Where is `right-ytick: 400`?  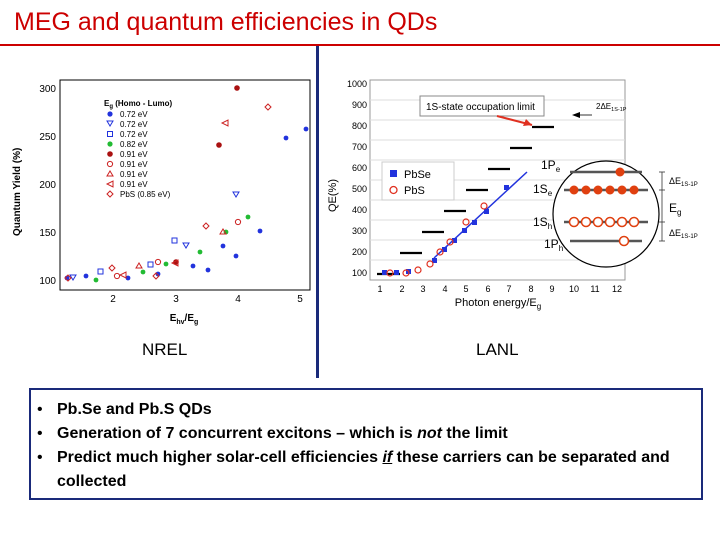 right-ytick: 400 is located at coordinates (359, 210).